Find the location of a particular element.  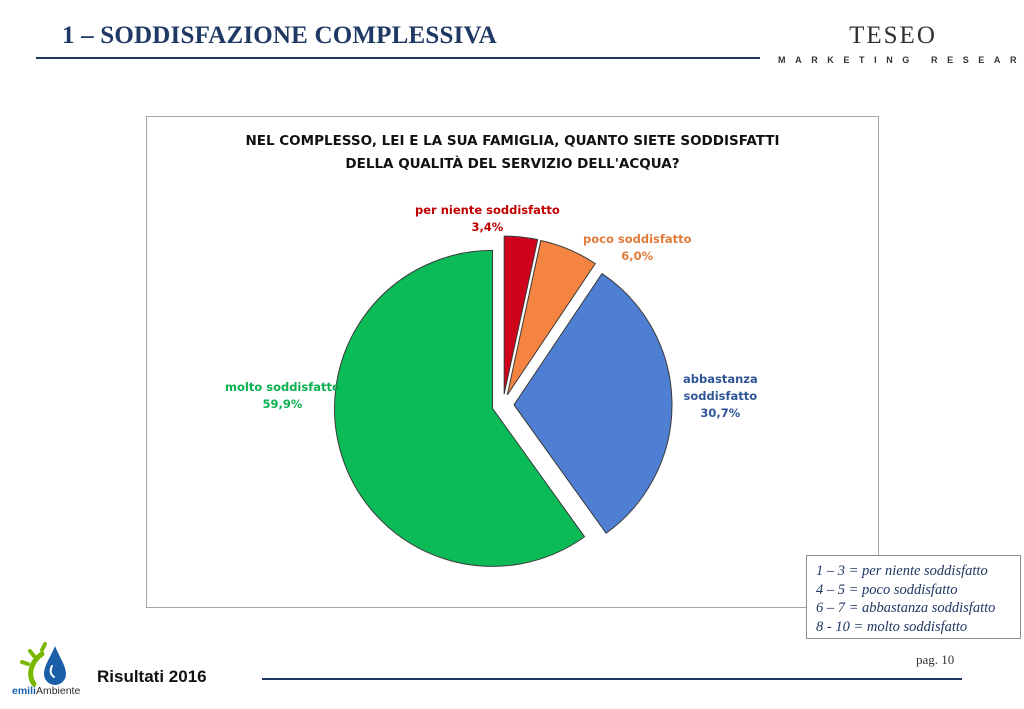

teseo-logo: TESEO MARKETING RESEARCH is located at coordinates (901, 43).